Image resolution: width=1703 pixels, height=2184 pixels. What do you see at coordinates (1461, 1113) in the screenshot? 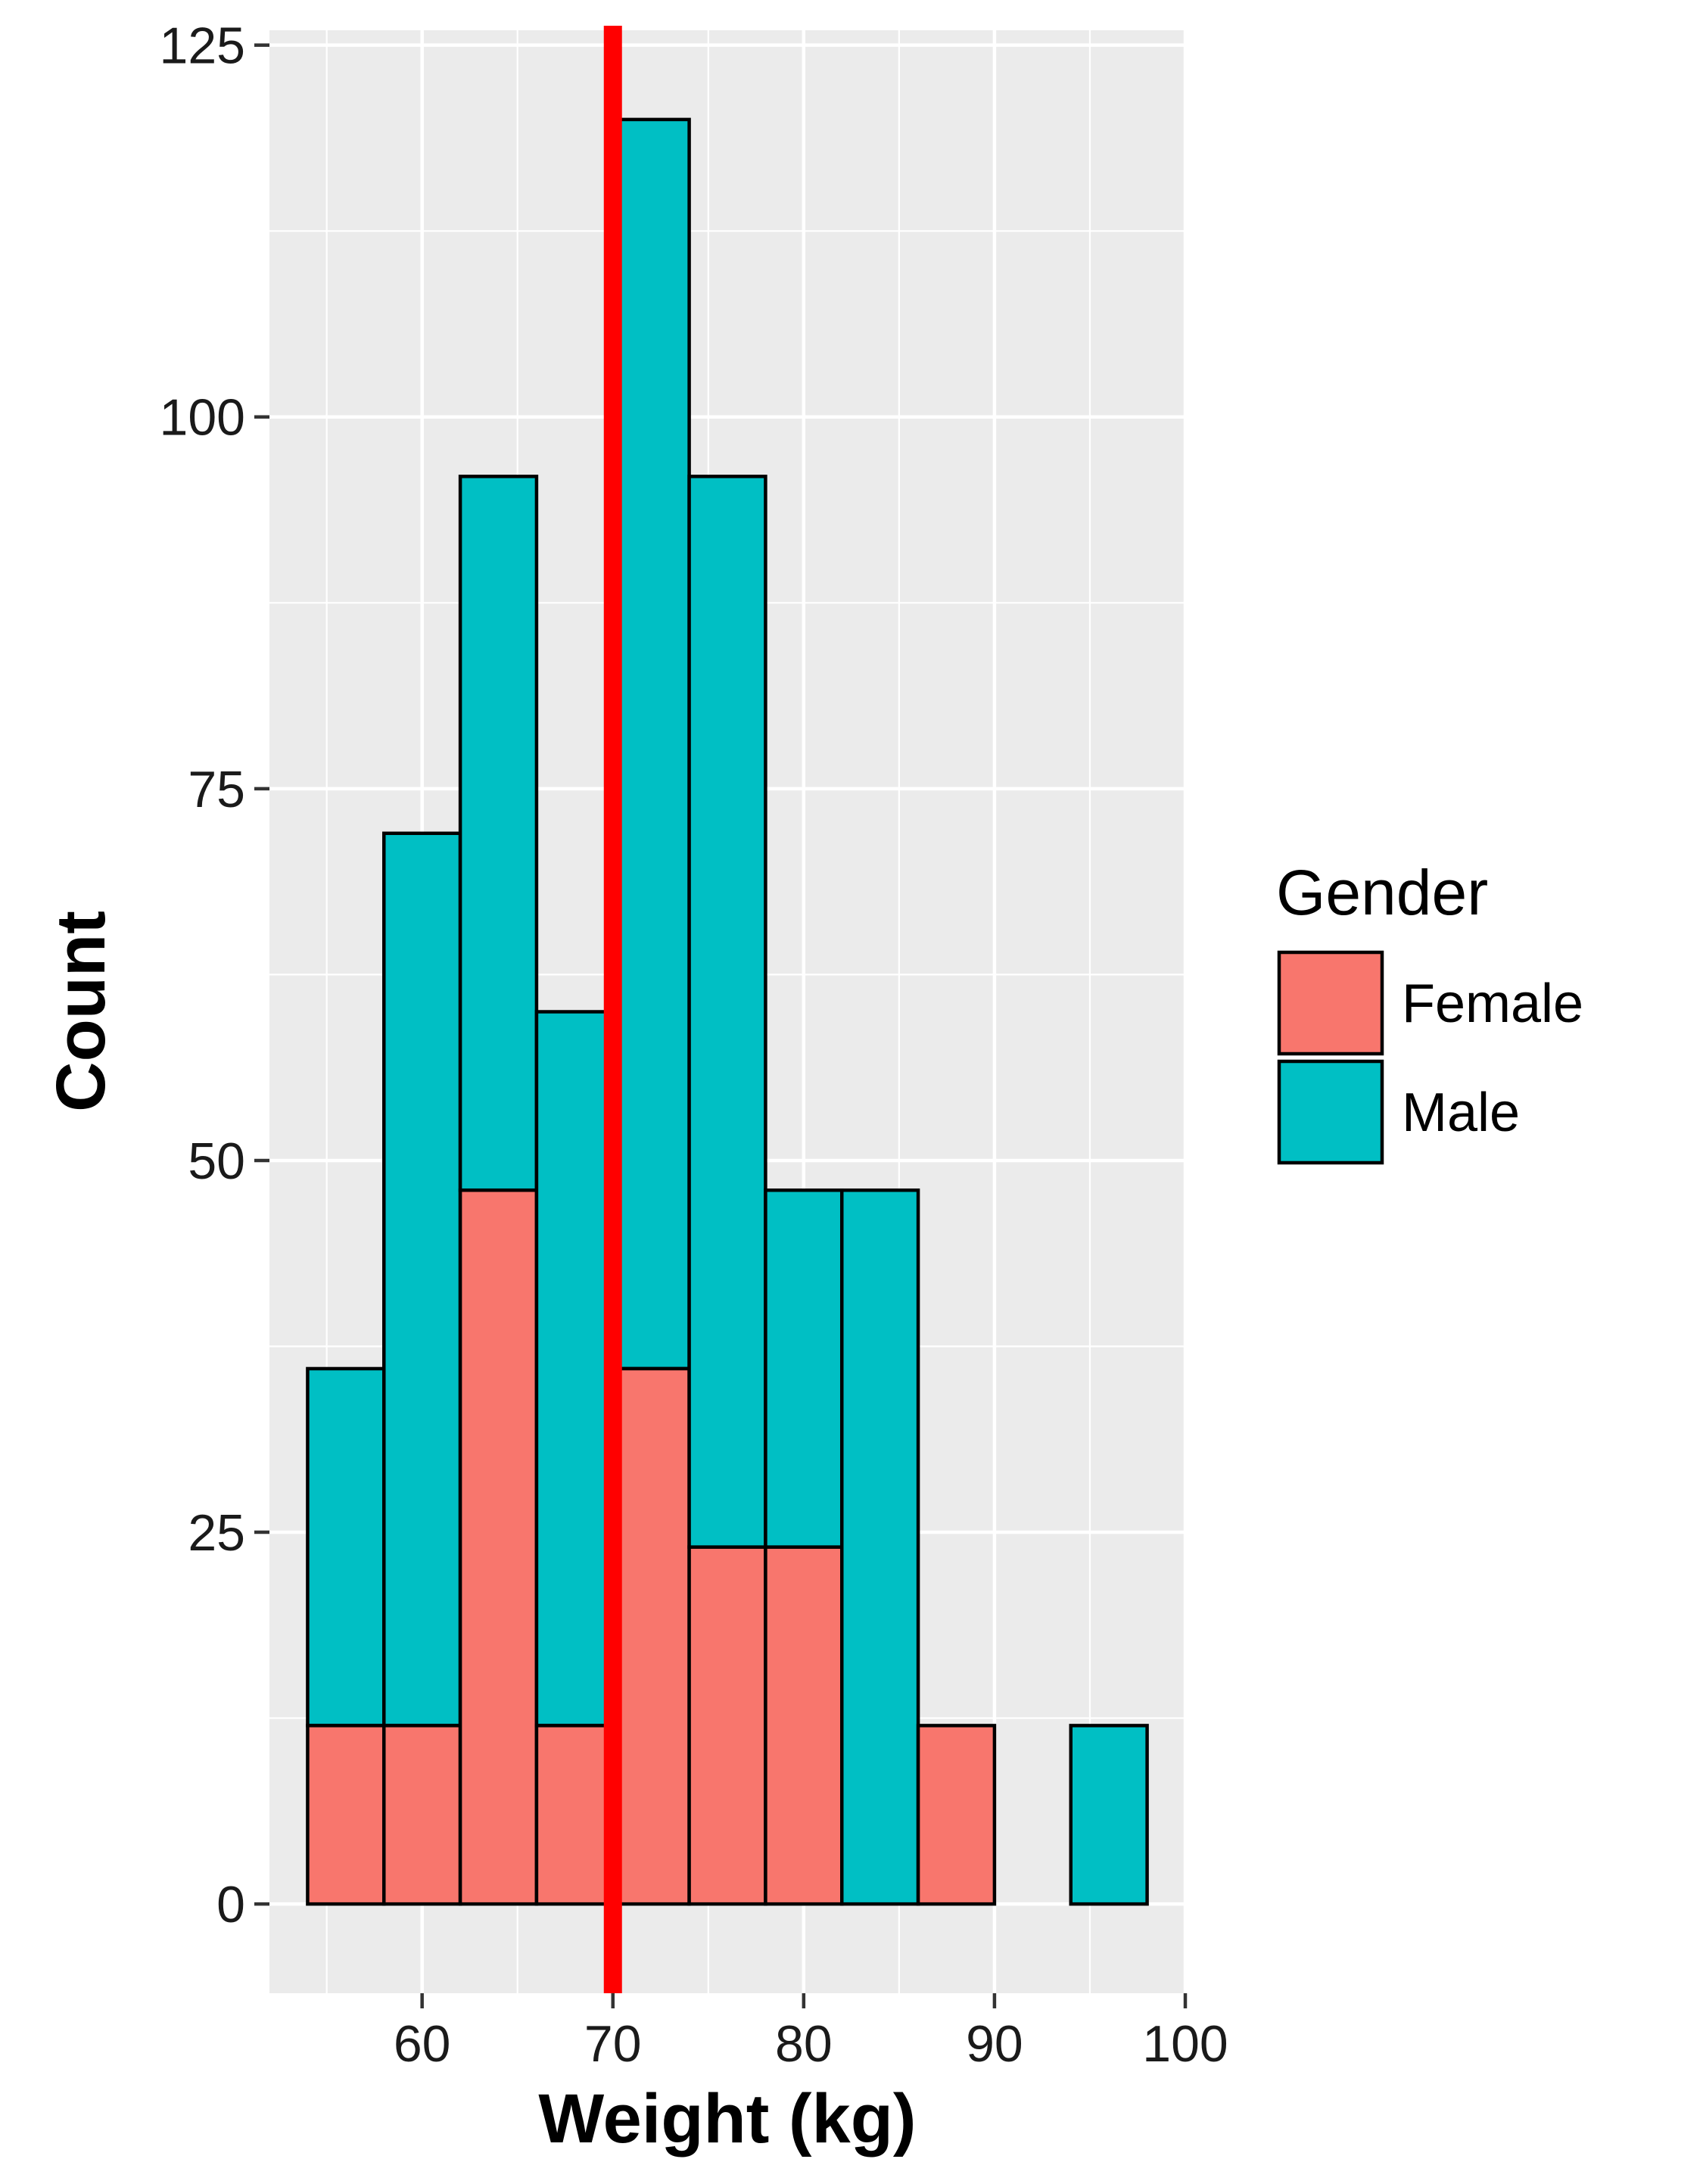
I see `legend-label-male: Male` at bounding box center [1461, 1113].